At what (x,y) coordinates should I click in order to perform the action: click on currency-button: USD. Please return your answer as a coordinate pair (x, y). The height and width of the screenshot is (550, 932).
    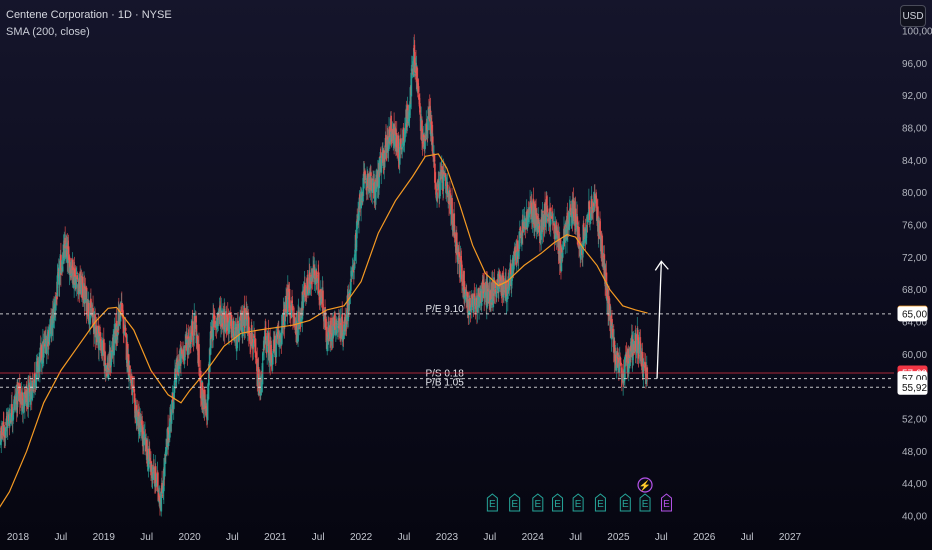
    Looking at the image, I should click on (913, 16).